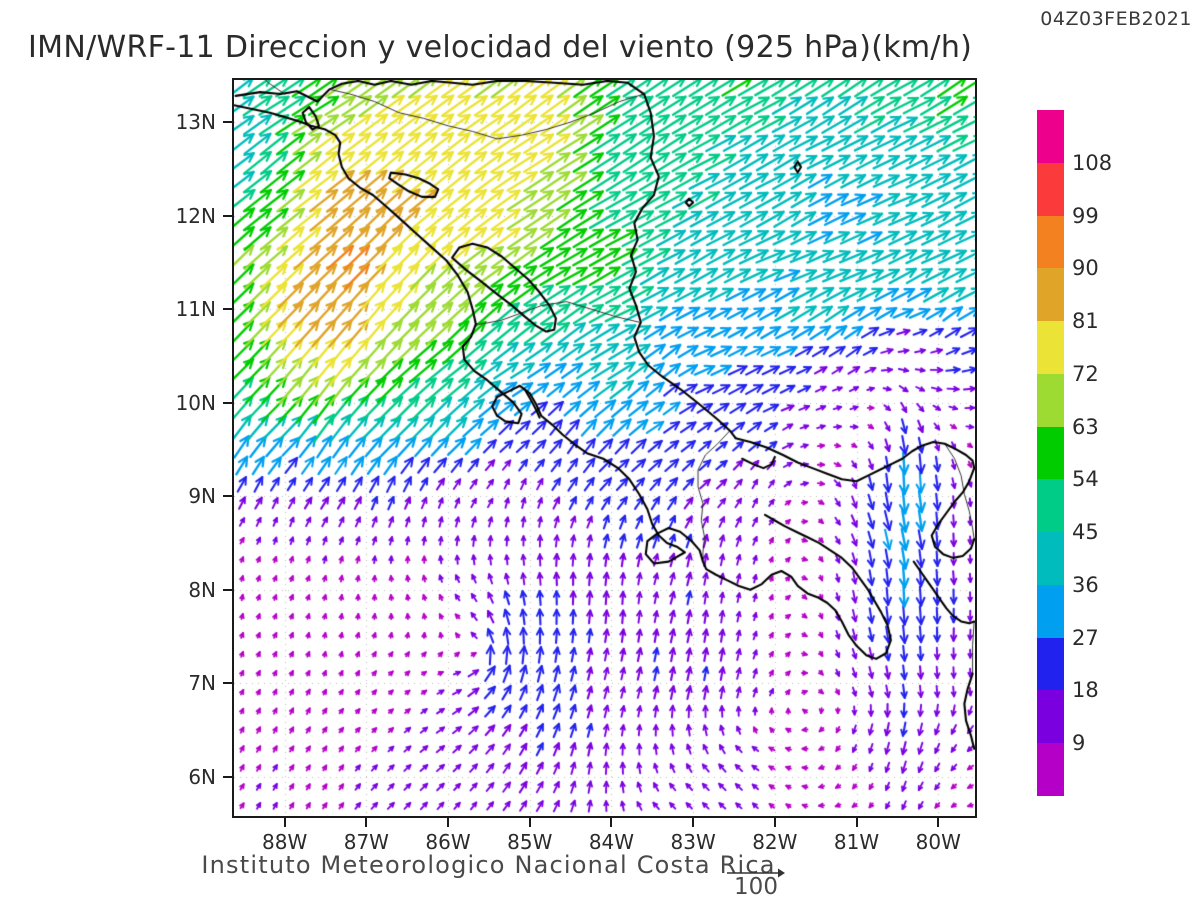  I want to click on colorbar-tick-label: 45, so click(1085, 532).